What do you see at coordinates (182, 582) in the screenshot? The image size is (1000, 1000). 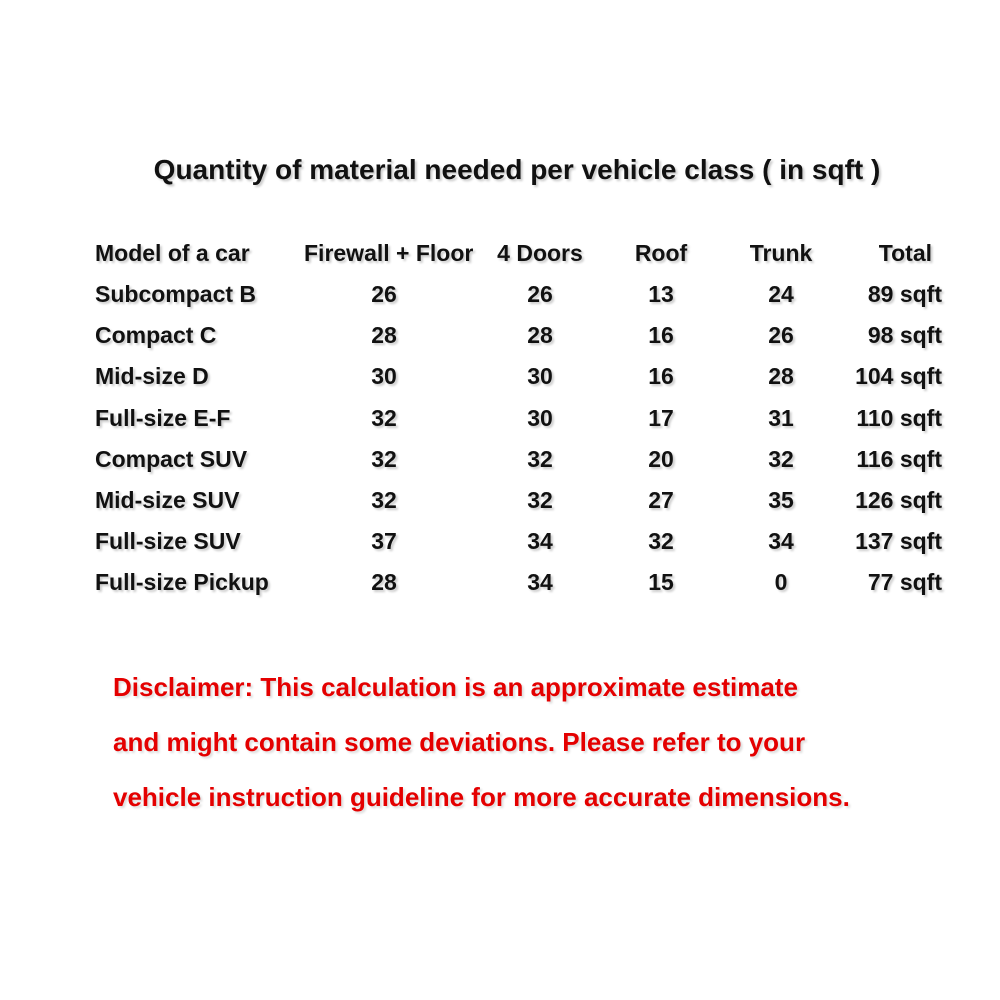 I see `cell-model: Full-size Pickup` at bounding box center [182, 582].